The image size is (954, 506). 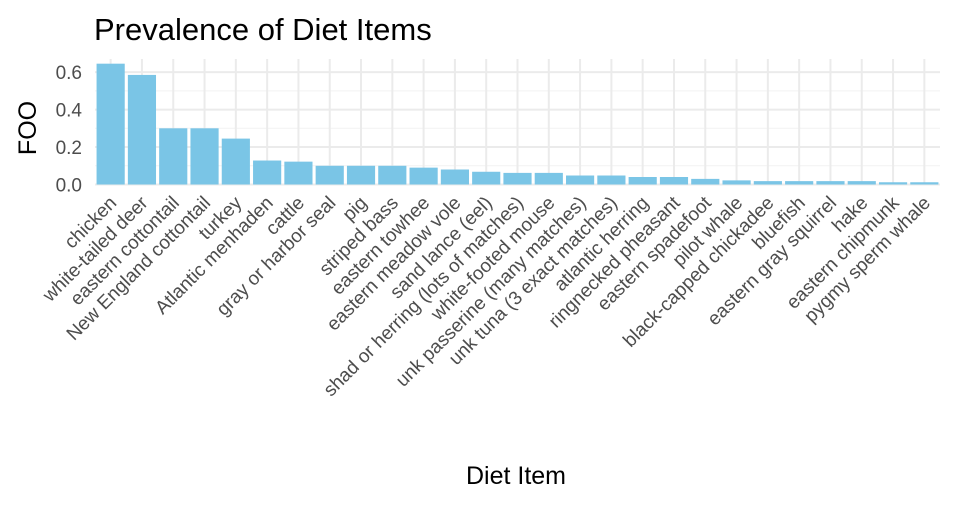 What do you see at coordinates (642, 181) in the screenshot?
I see `bar-atlantic-herring` at bounding box center [642, 181].